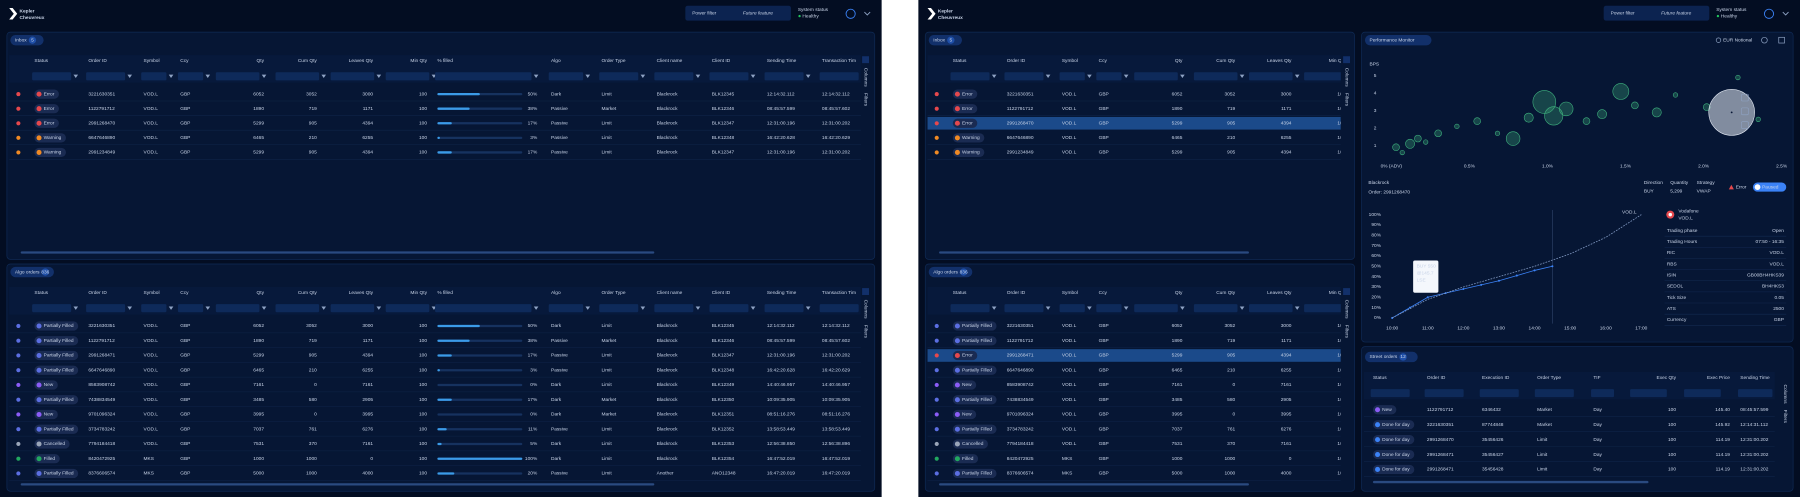 This screenshot has height=497, width=1800. Describe the element at coordinates (27, 40) in the screenshot. I see `panel-tab` at that location.